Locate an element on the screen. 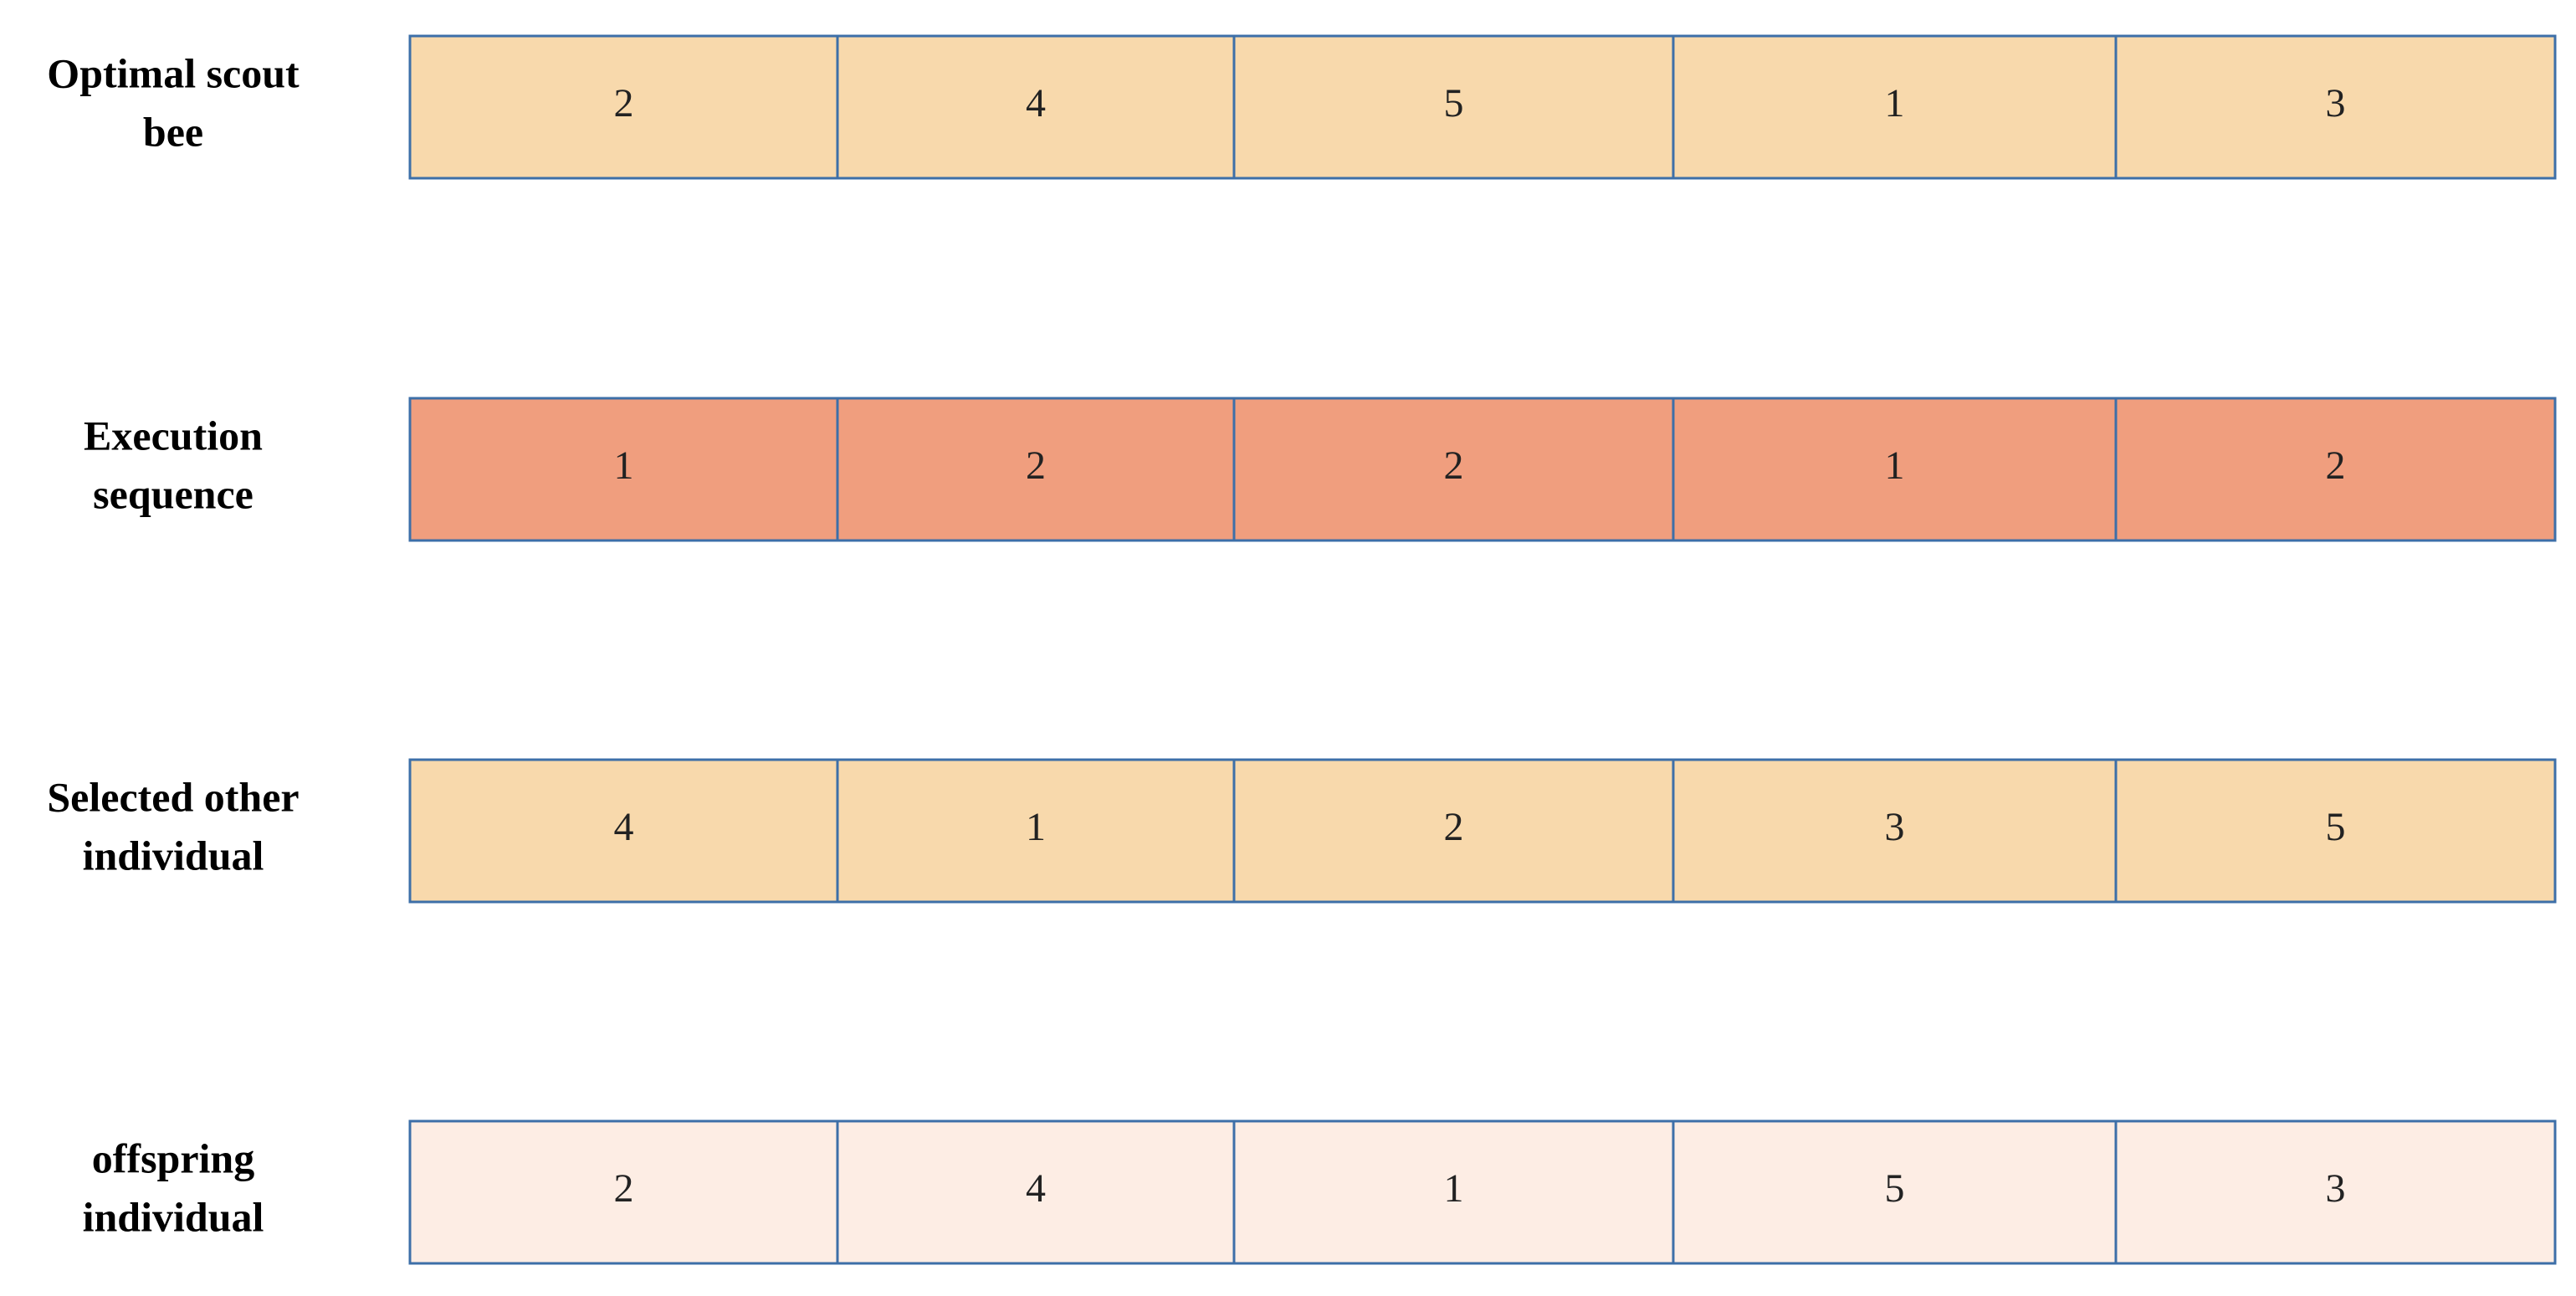 Image resolution: width=2576 pixels, height=1296 pixels. row-label: sequence is located at coordinates (174, 493).